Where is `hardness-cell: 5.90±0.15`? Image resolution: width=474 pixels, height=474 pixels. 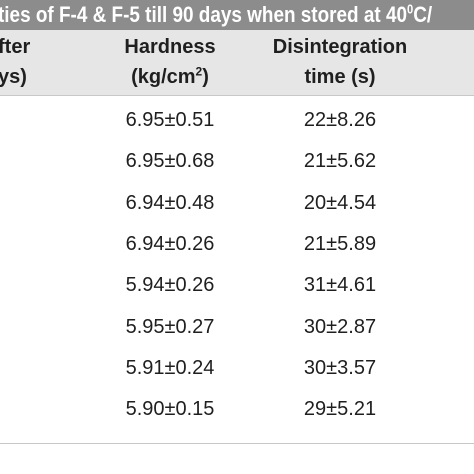 hardness-cell: 5.90±0.15 is located at coordinates (170, 409).